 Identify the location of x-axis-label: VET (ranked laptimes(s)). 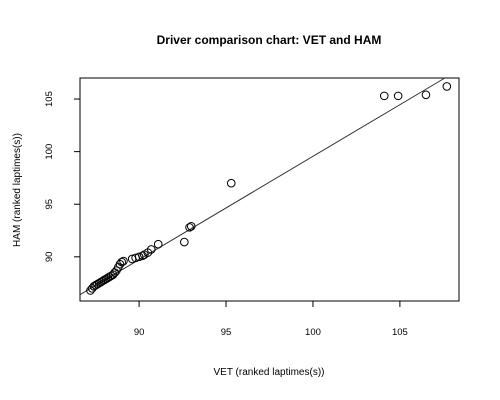
(269, 372).